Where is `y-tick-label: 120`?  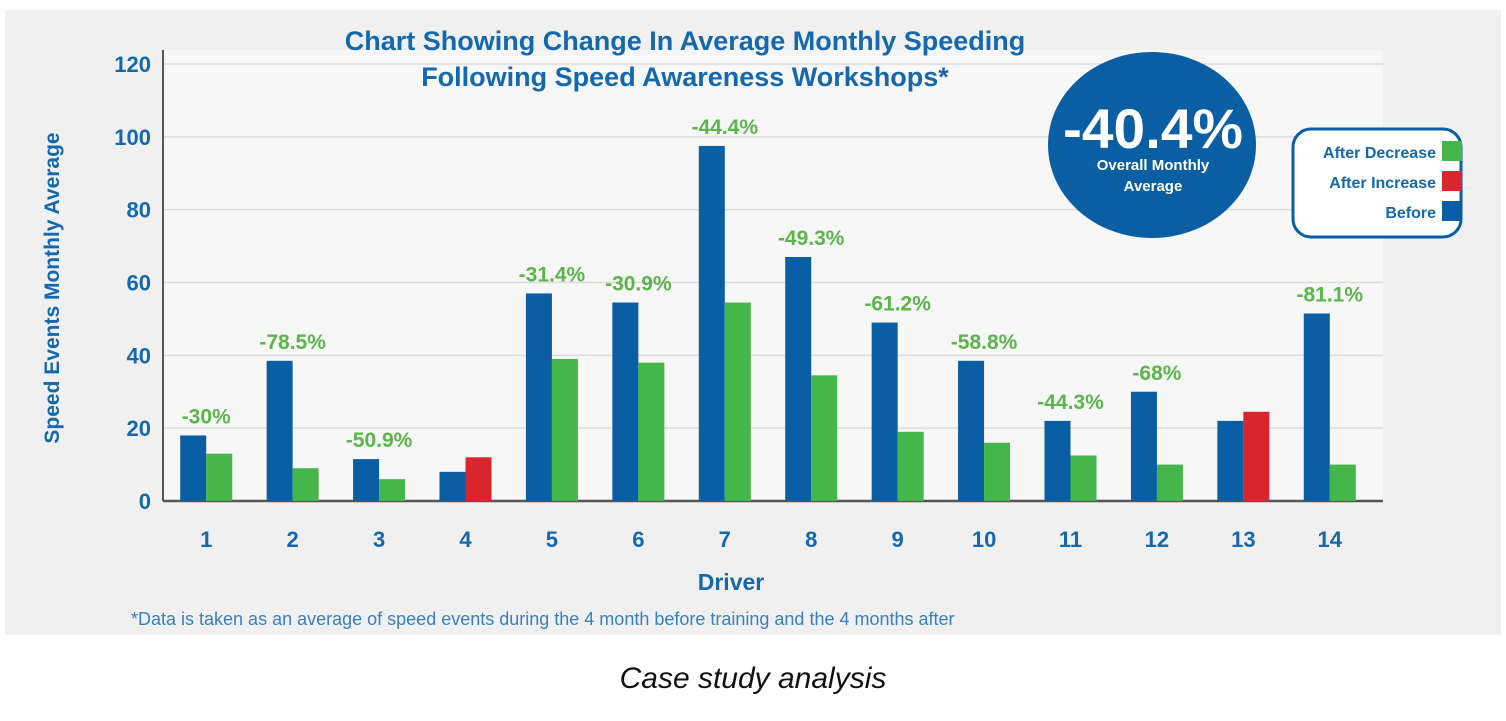 y-tick-label: 120 is located at coordinates (132, 64).